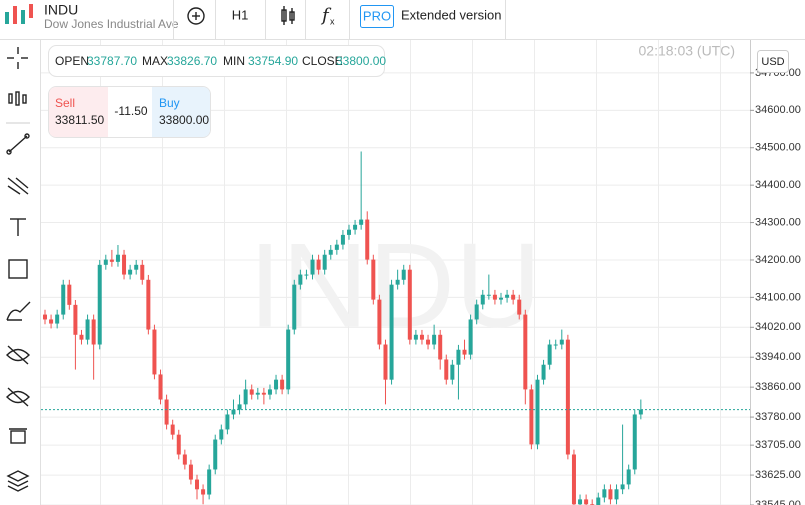  I want to click on chart-type-button, so click(288, 15).